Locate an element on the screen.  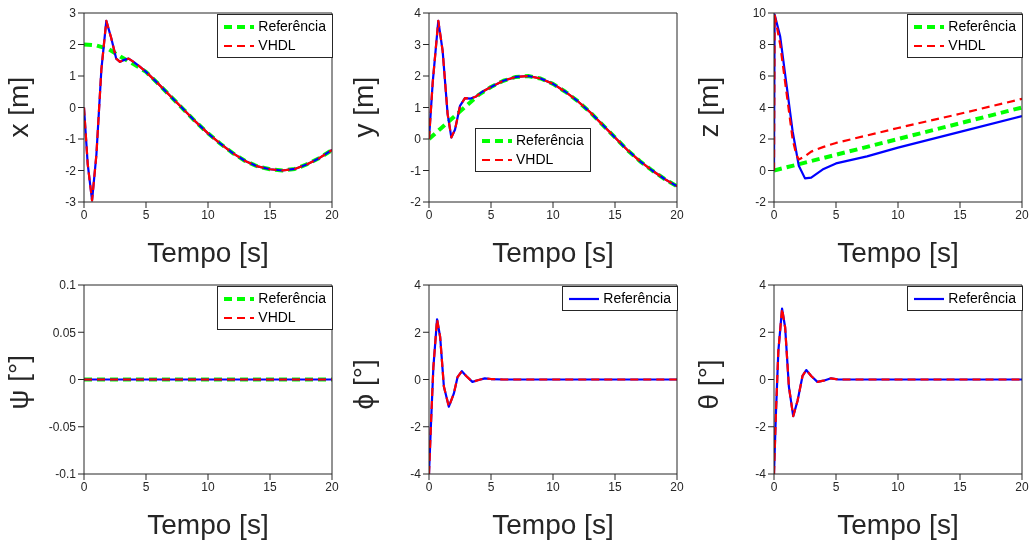
y-axis-title: θ [°] is located at coordinates (708, 384).